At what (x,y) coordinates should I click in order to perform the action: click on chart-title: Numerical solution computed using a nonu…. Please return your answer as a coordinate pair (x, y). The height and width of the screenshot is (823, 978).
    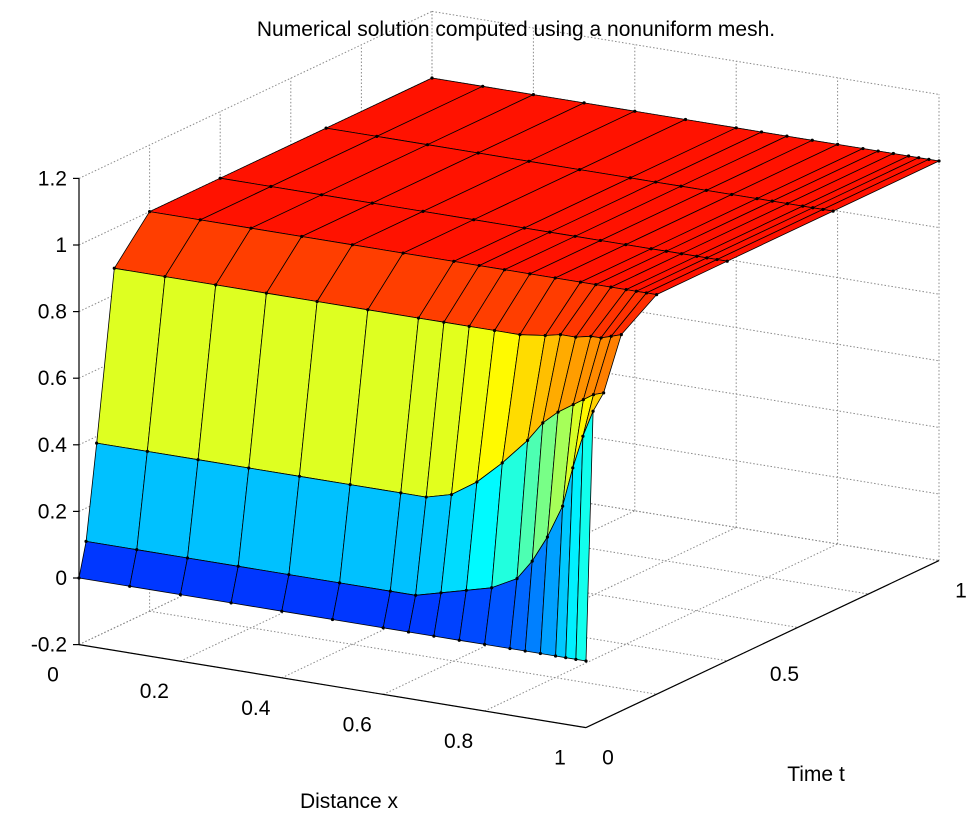
    Looking at the image, I should click on (516, 29).